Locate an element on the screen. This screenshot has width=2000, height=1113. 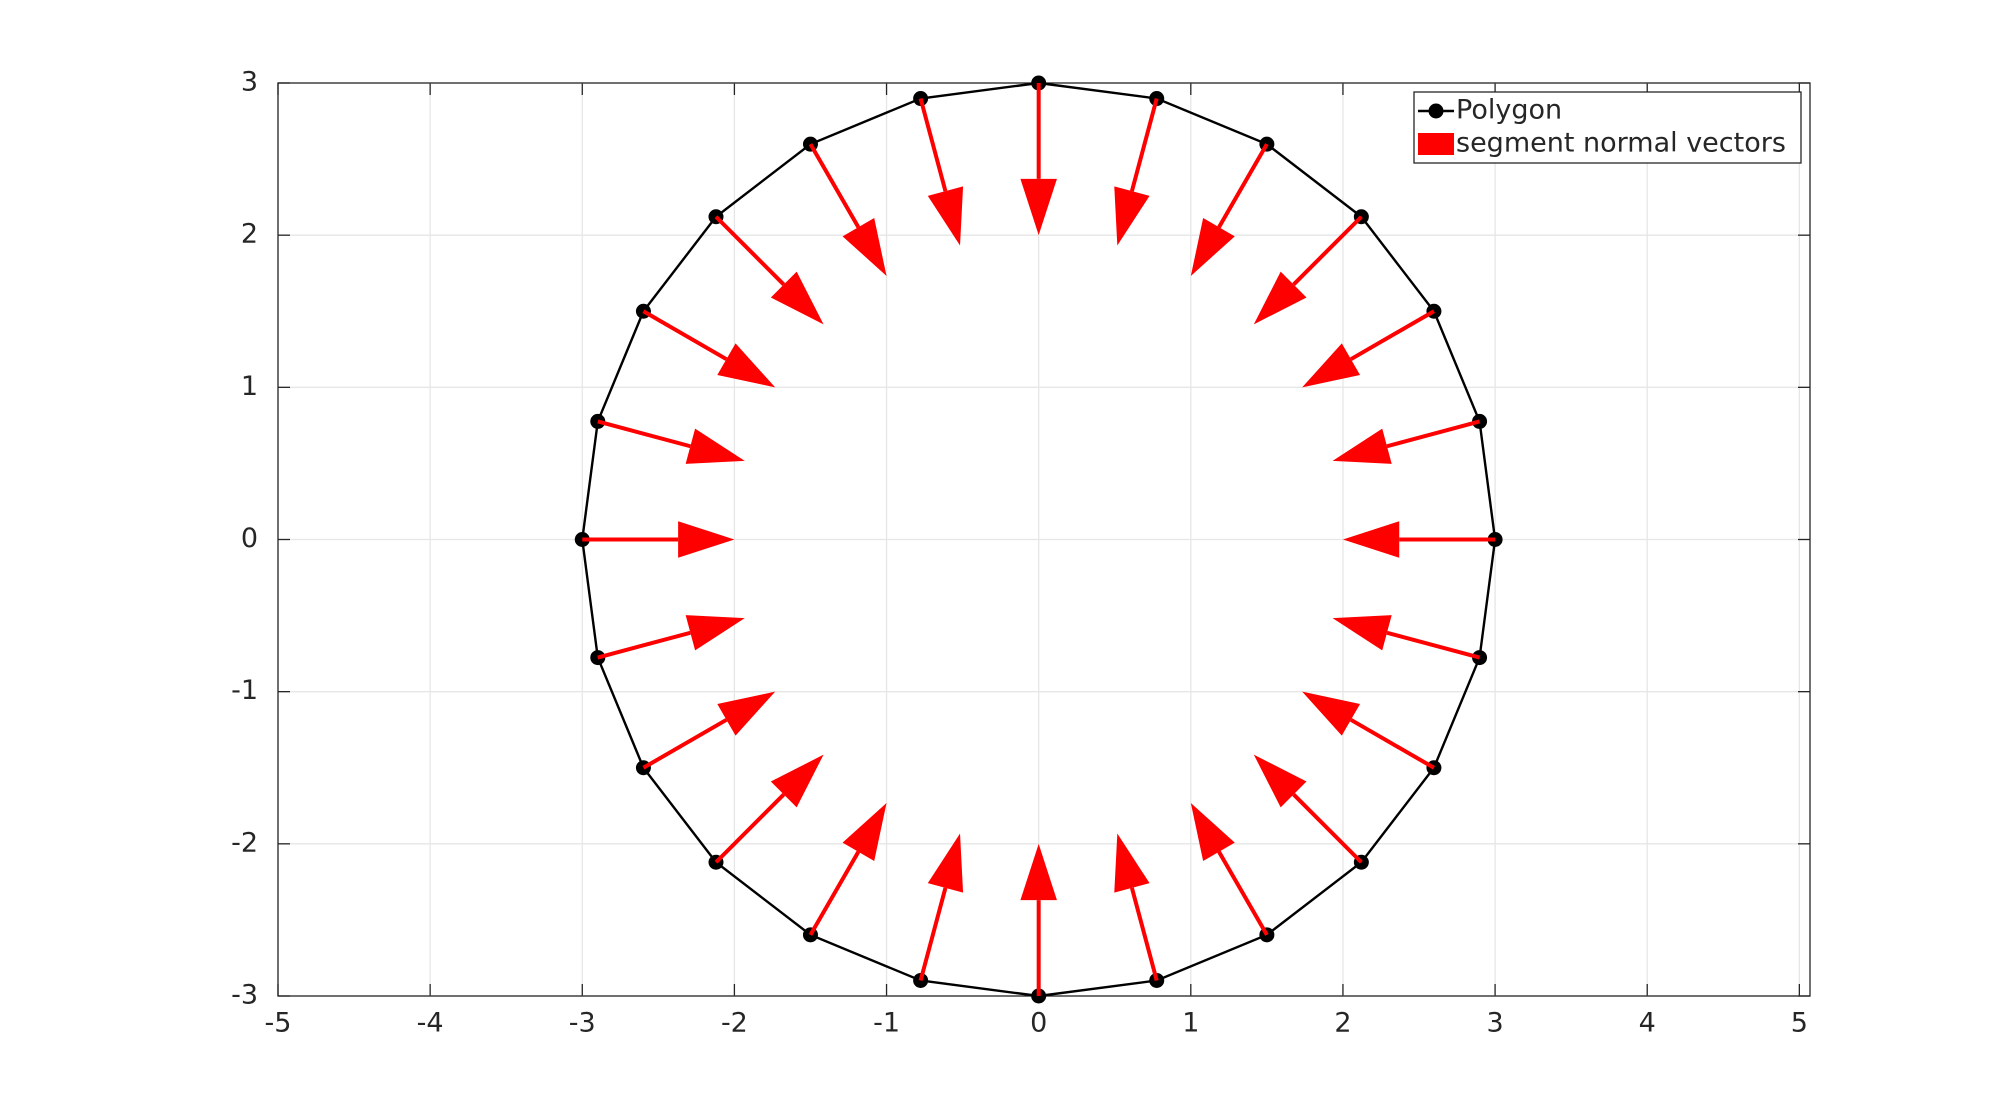
x-tick-label: -1 is located at coordinates (886, 1023).